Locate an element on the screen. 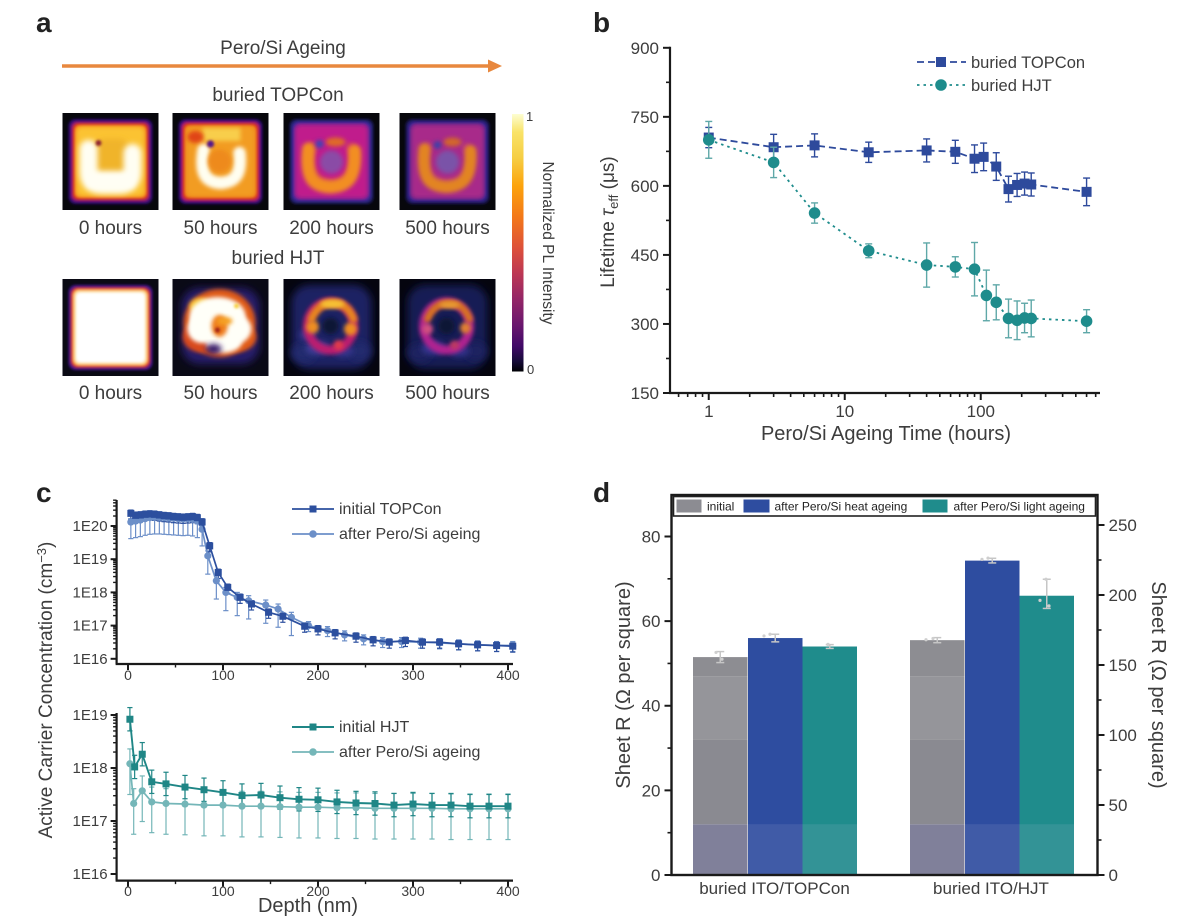  svg-text: Lifetime τeff (μs) is located at coordinates (609, 222).